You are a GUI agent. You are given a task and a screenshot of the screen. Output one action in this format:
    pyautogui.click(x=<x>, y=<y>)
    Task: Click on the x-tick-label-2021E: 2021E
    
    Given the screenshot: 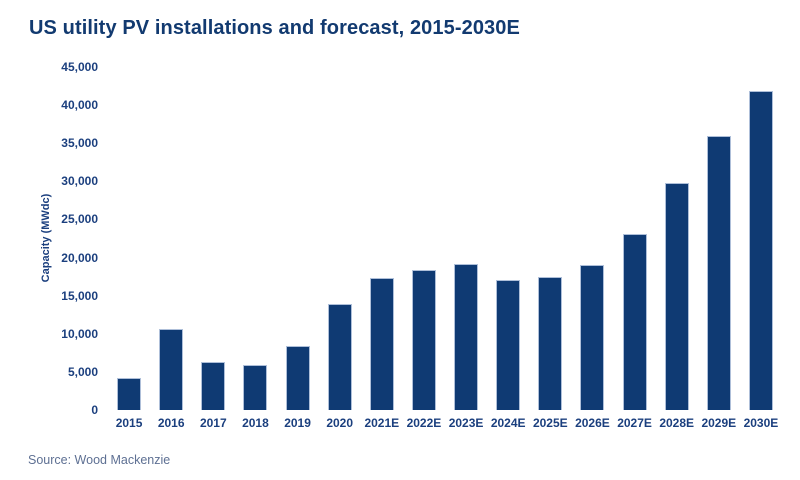 What is the action you would take?
    pyautogui.click(x=382, y=423)
    